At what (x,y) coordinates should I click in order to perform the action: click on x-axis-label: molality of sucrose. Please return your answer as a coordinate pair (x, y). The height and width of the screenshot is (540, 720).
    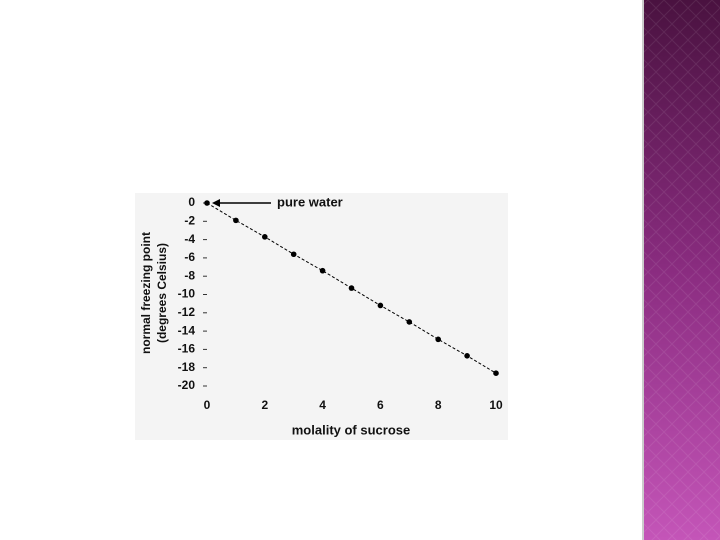
    Looking at the image, I should click on (351, 429).